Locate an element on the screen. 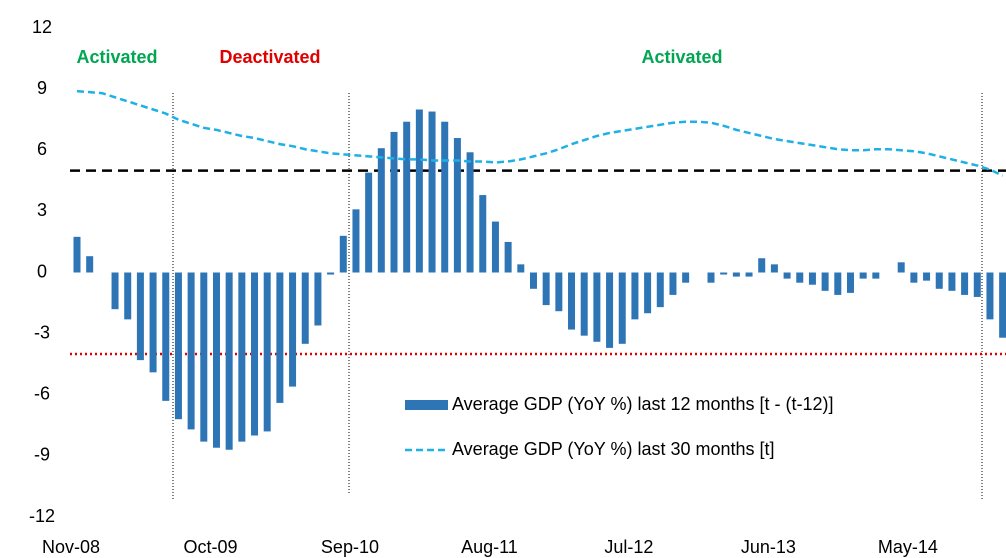 The image size is (1006, 558). y-tick-label: -12 is located at coordinates (42, 516).